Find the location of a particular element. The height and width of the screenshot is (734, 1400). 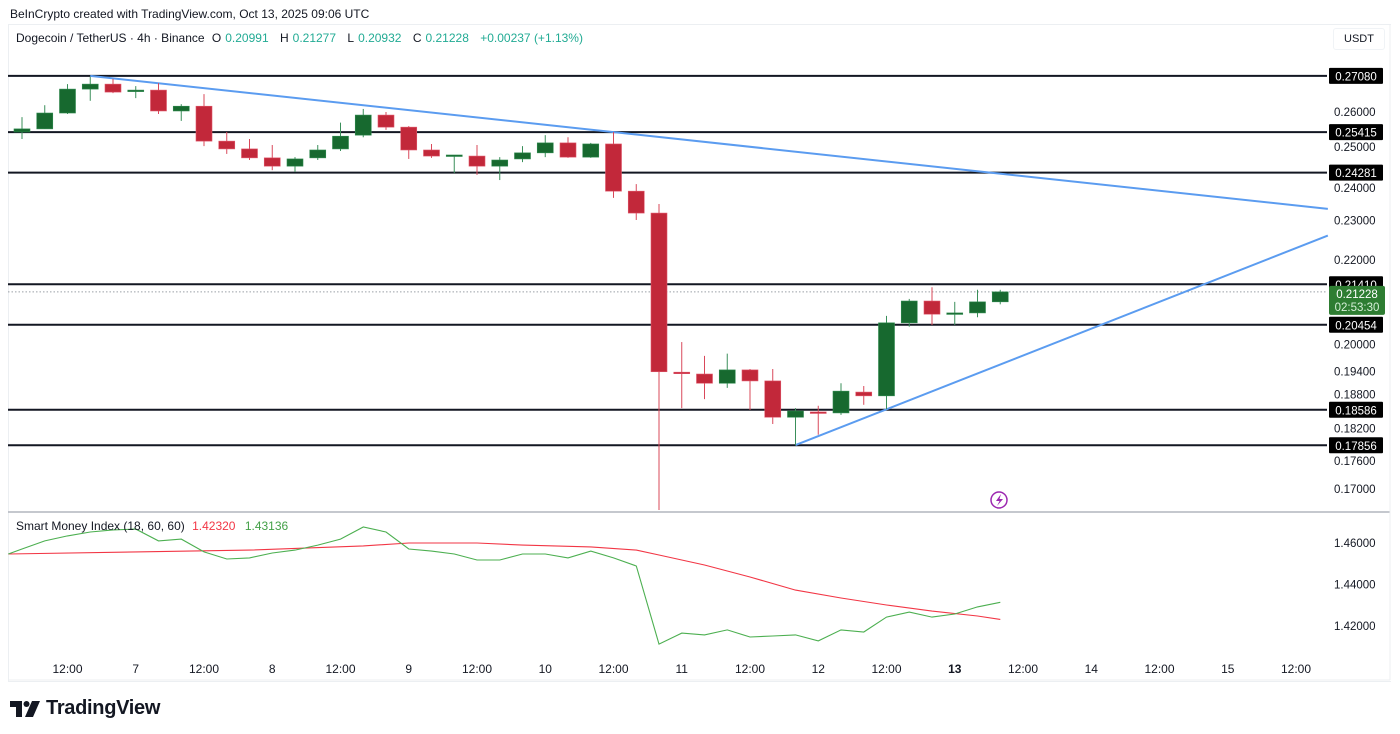

level-label-text: 0.17856 is located at coordinates (1356, 447).